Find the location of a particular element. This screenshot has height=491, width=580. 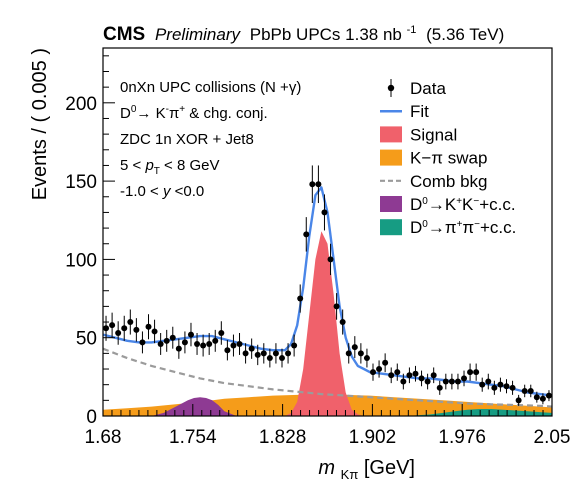

legend-signal-label-part: Signal is located at coordinates (433, 134).